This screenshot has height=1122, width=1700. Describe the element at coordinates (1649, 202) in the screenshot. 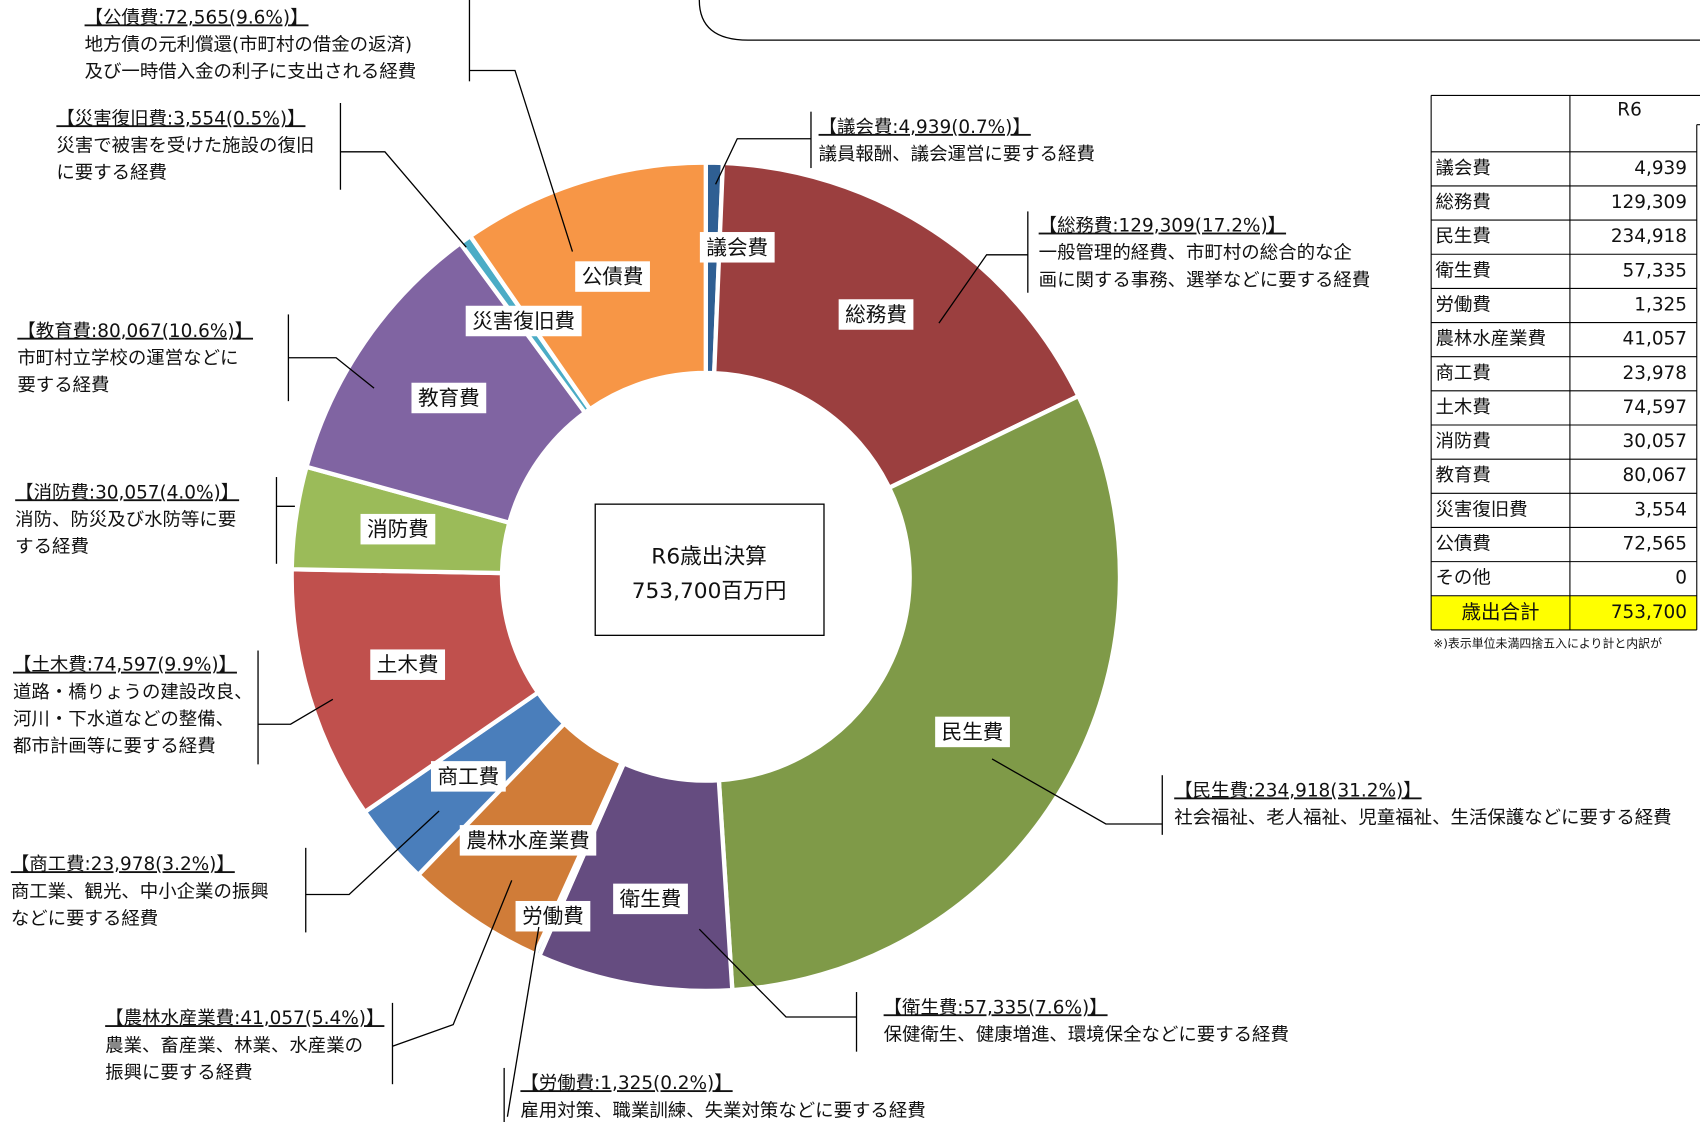

I see `table-cell: 129,309` at that location.